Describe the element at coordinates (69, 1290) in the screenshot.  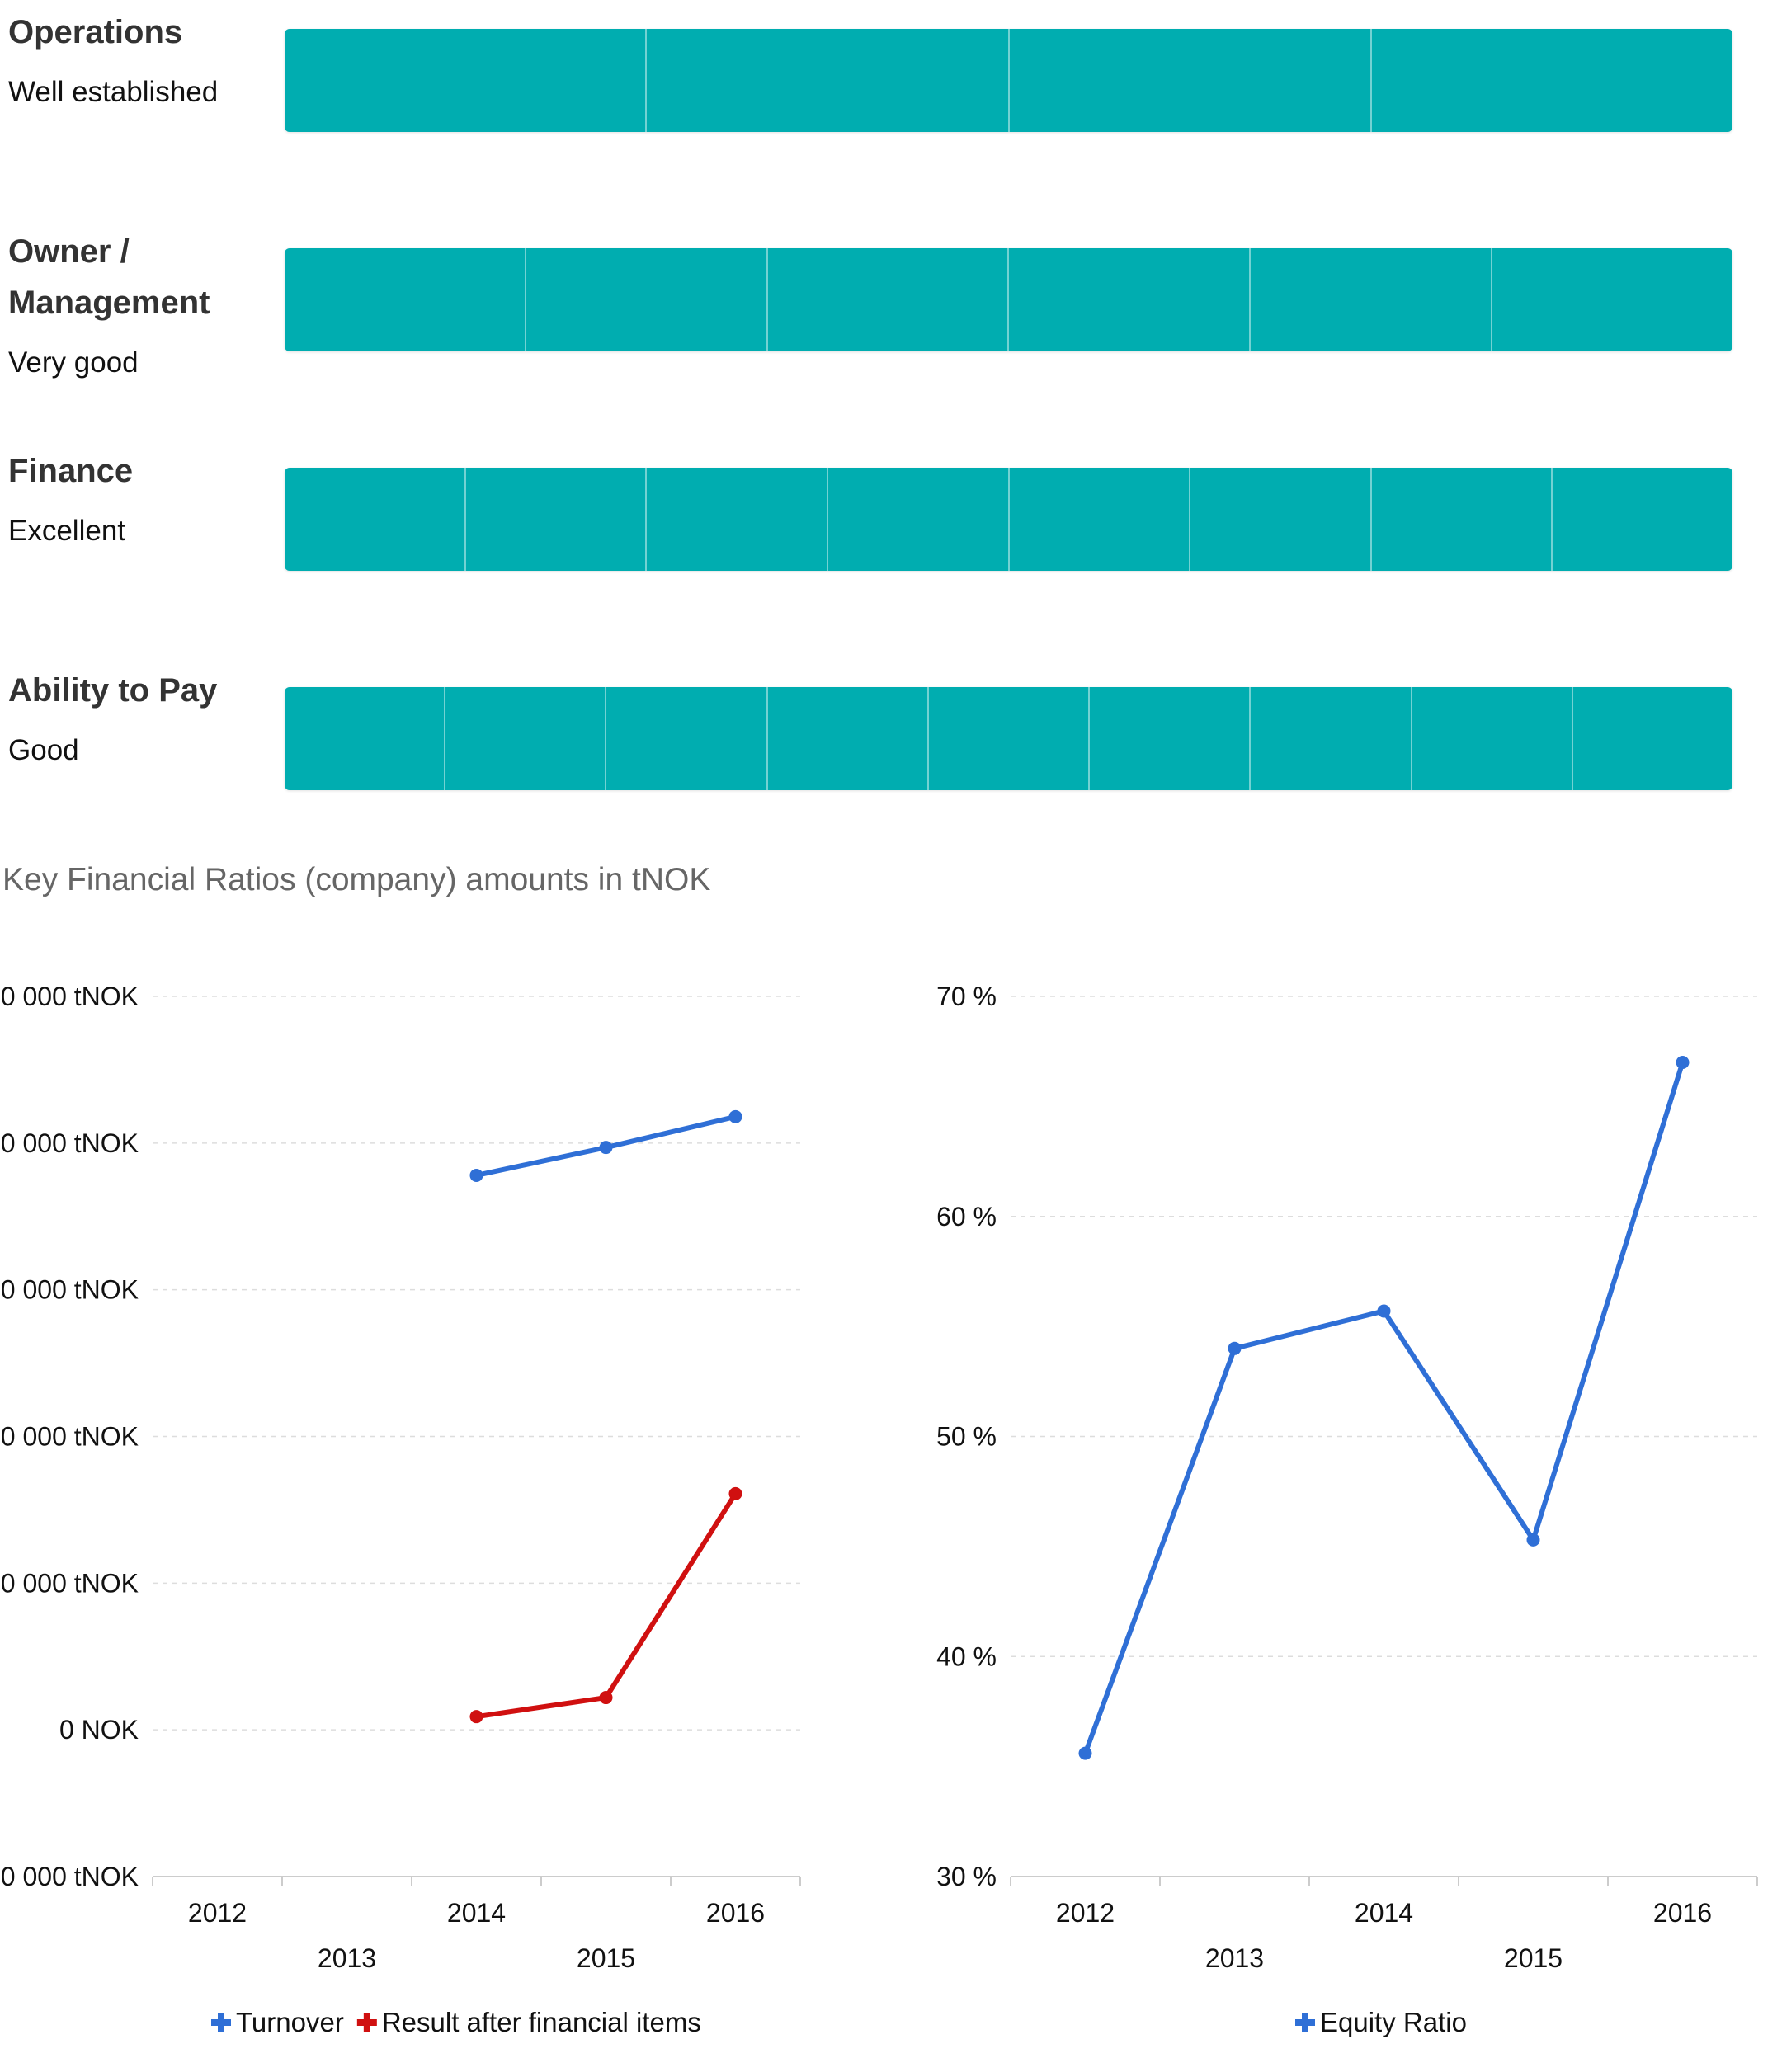
I see `y-tick-label: 300 000 tNOK` at that location.